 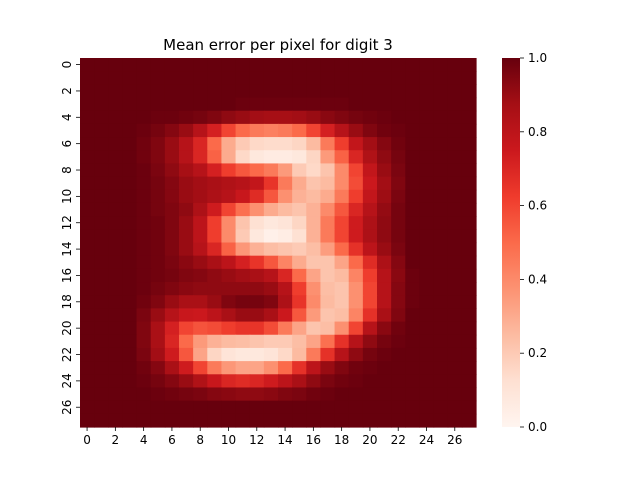 I want to click on y-tick-label: 26, so click(x=67, y=407).